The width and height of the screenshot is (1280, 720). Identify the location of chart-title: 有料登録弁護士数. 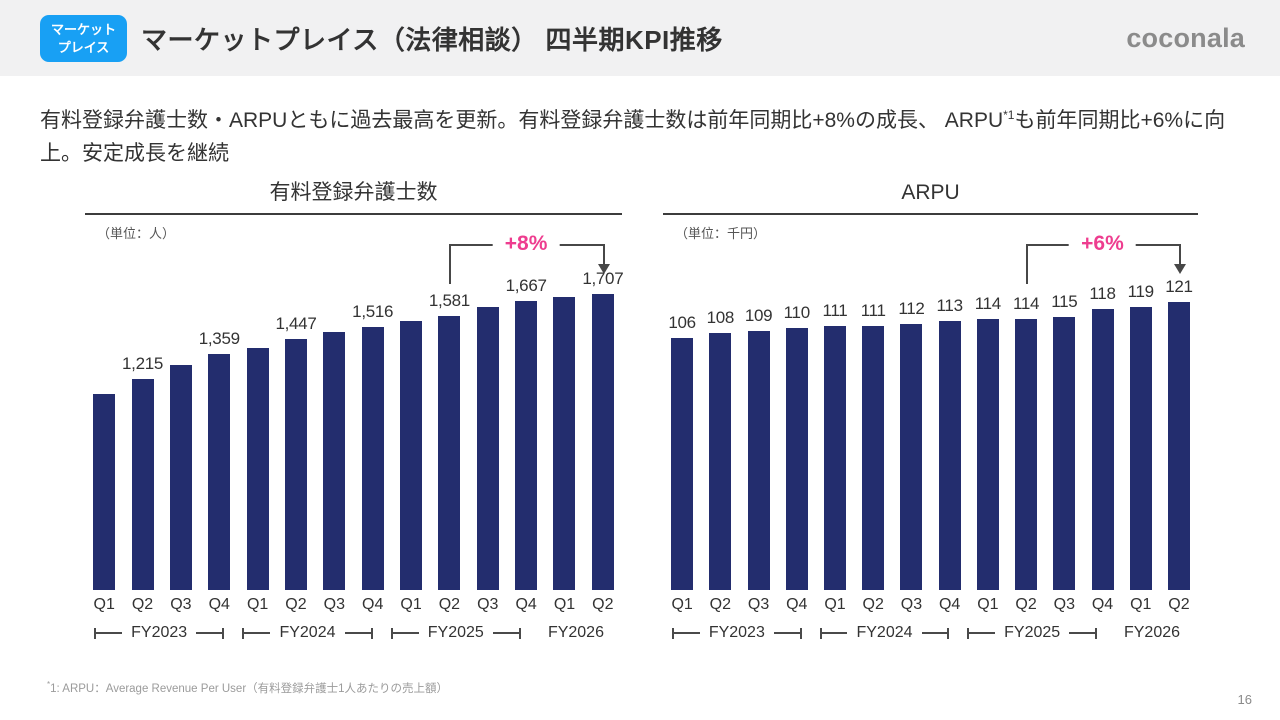
(353, 197).